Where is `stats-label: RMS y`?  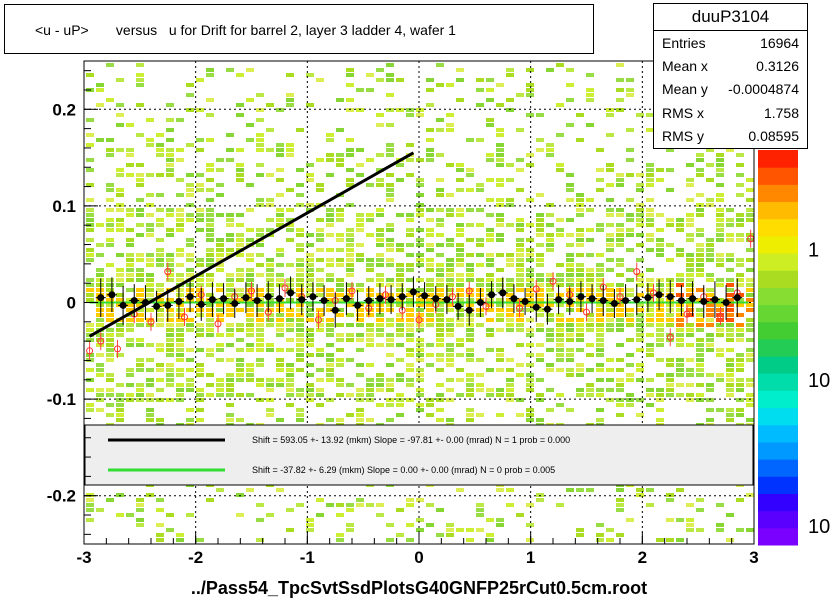 stats-label: RMS y is located at coordinates (683, 136).